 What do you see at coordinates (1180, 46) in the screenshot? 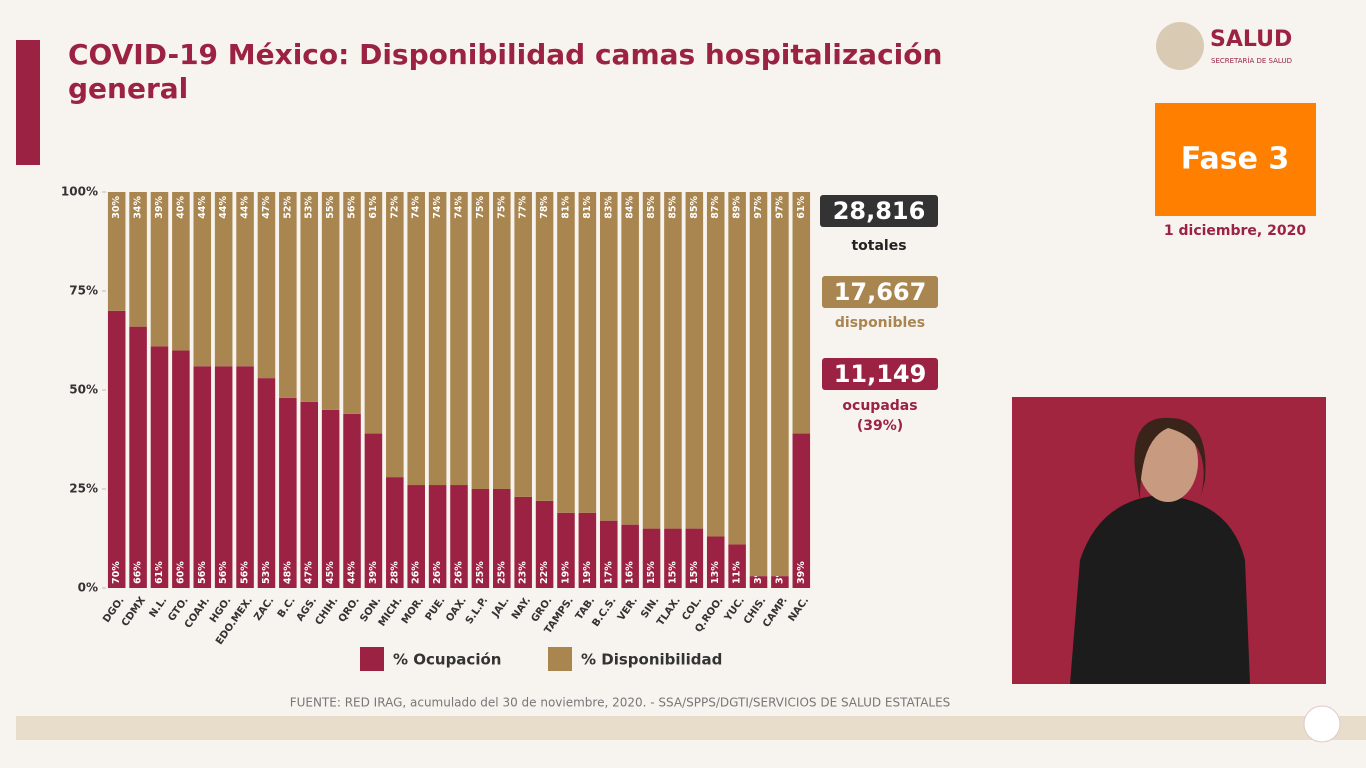
I see `logo-emblem` at bounding box center [1180, 46].